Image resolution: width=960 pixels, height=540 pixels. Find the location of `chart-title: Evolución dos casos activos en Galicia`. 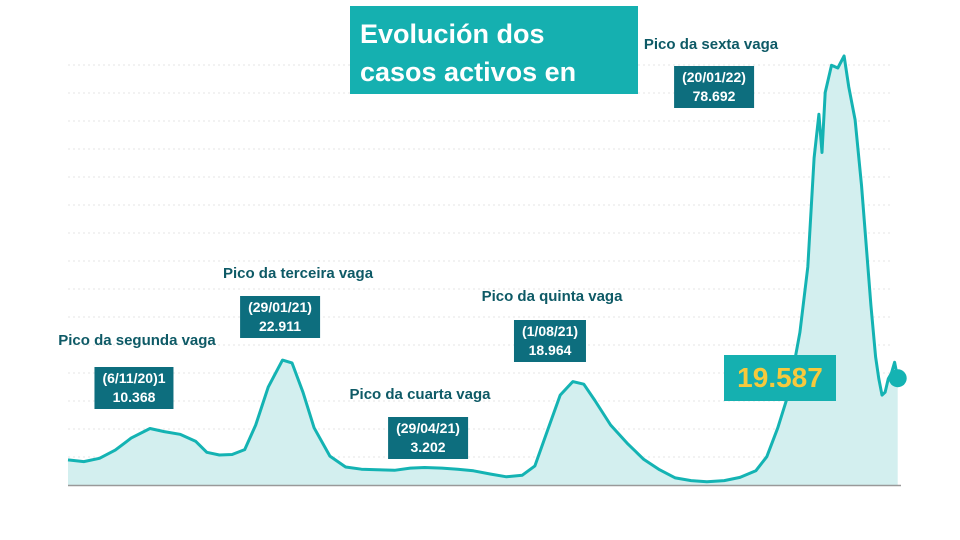

chart-title: Evolución dos casos activos en Galicia is located at coordinates (494, 65).